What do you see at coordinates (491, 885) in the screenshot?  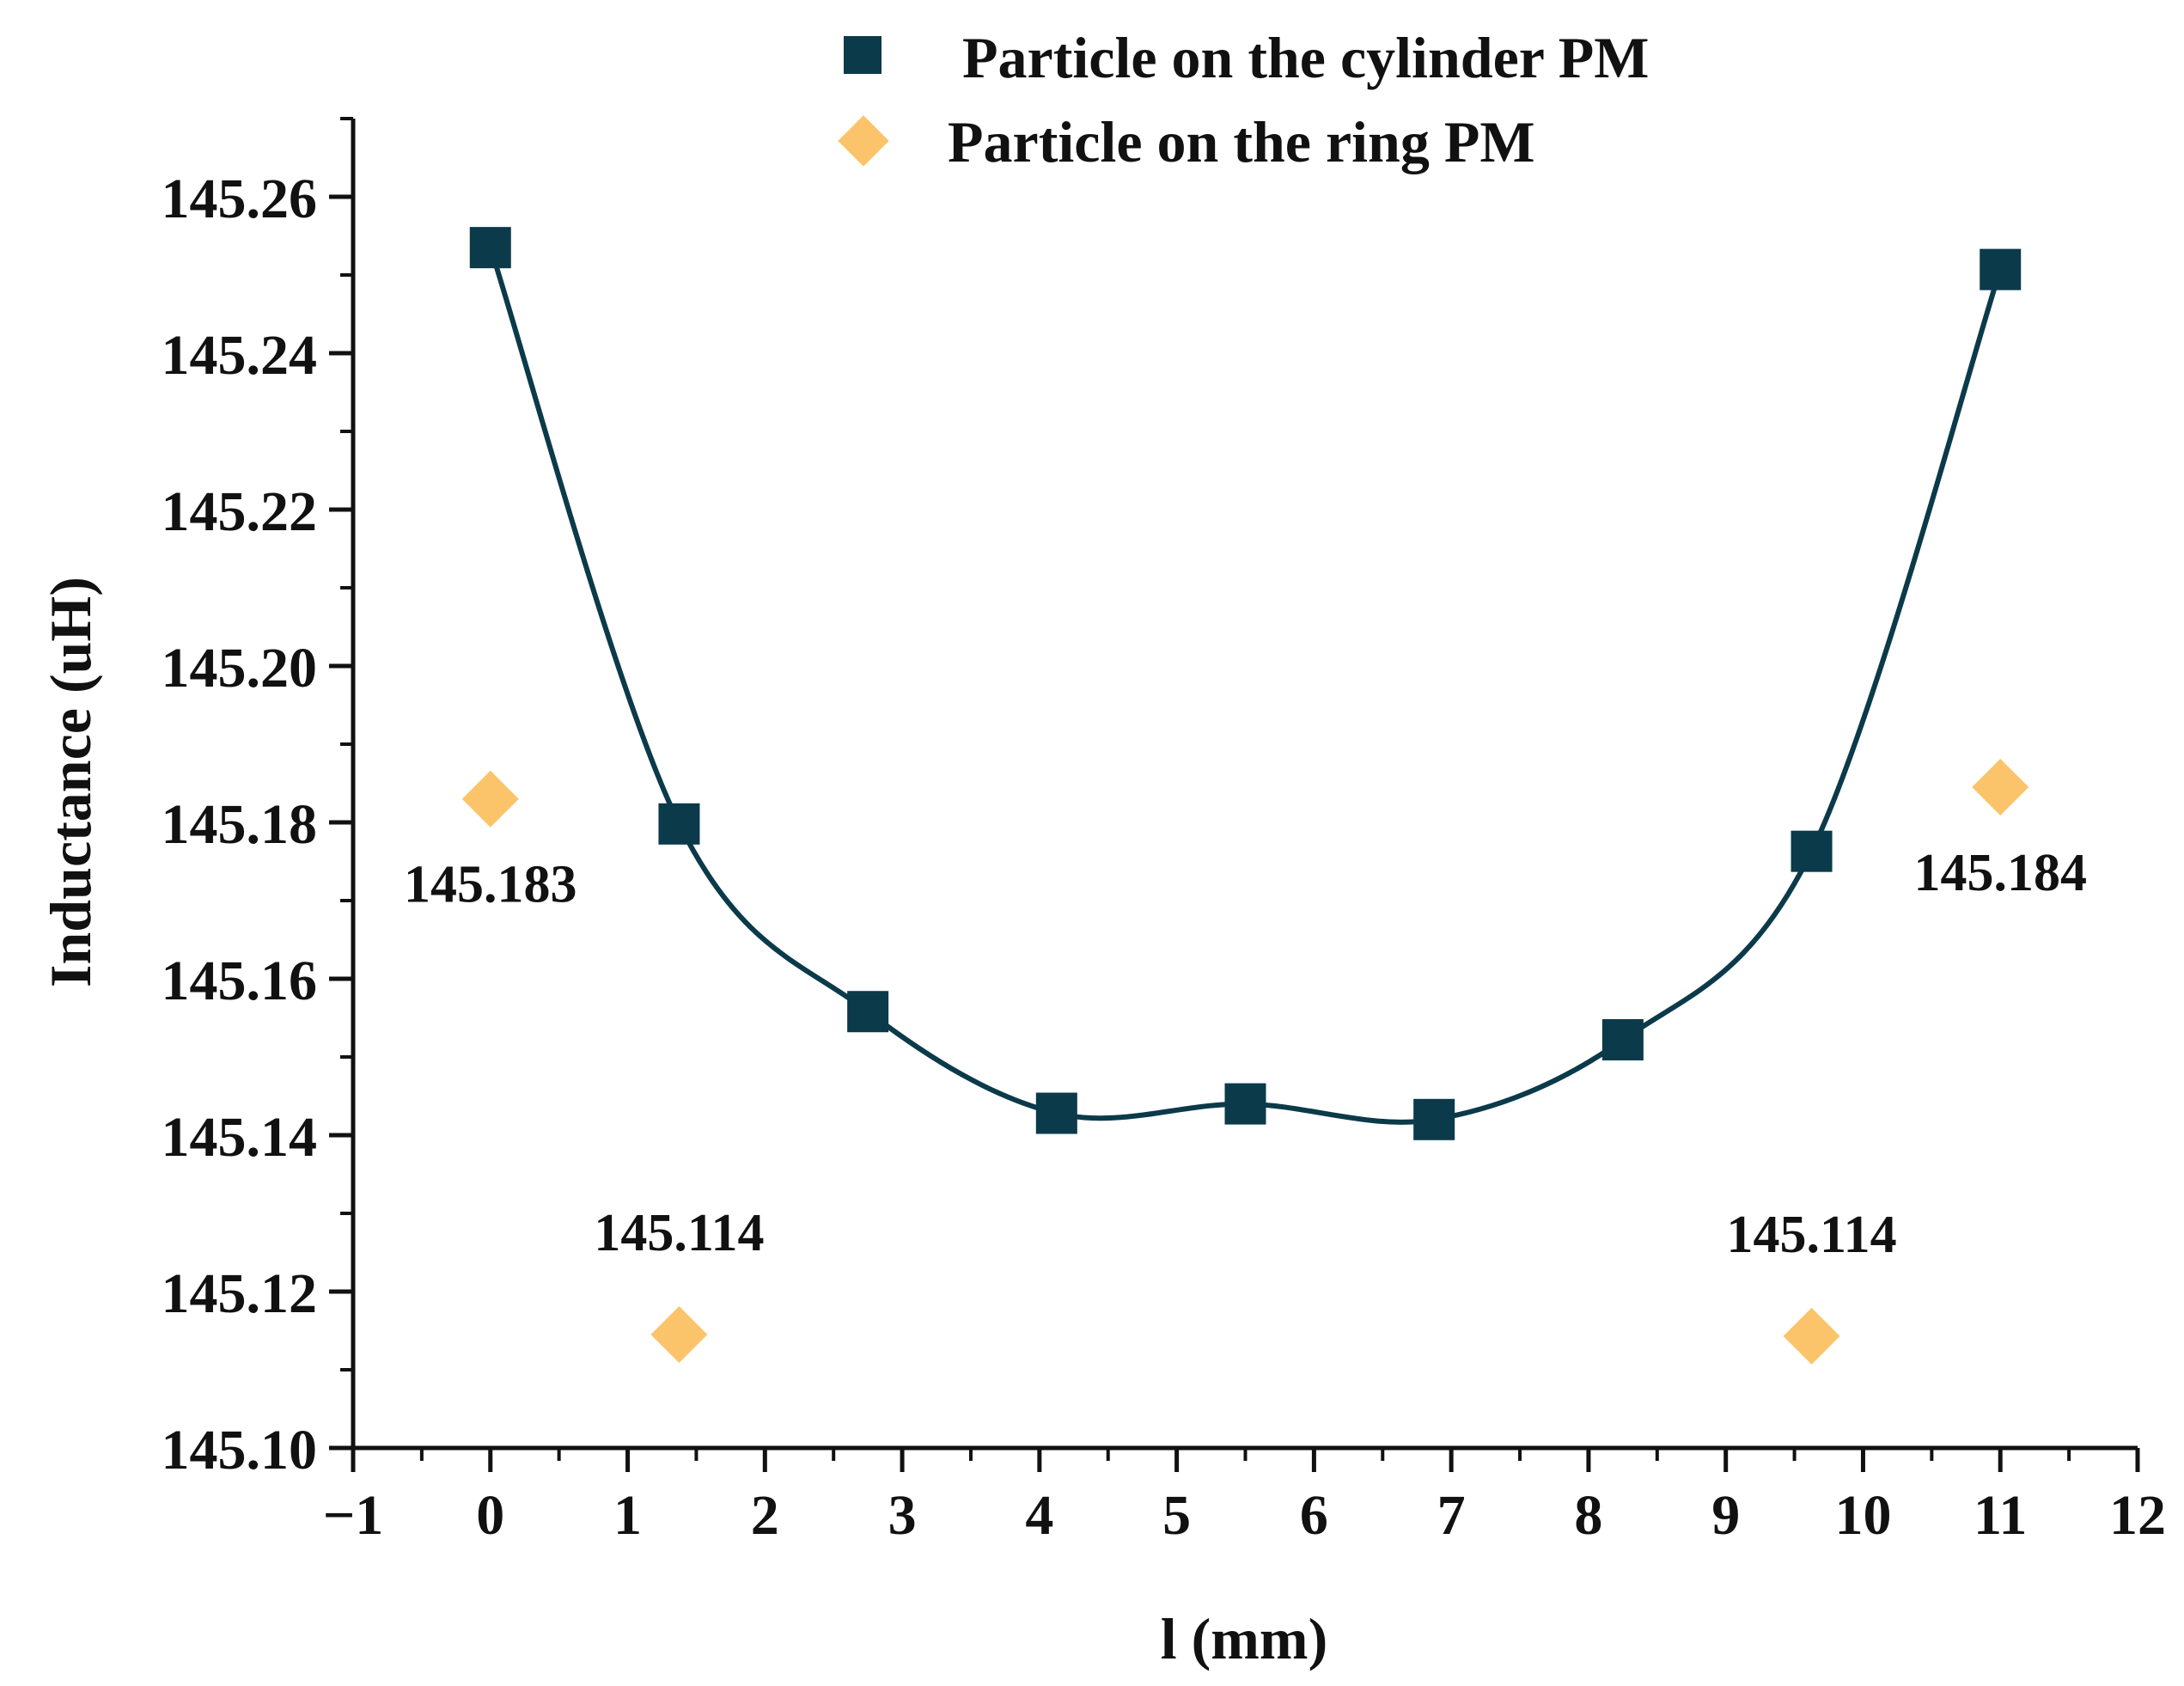 I see `data-label: 145.183` at bounding box center [491, 885].